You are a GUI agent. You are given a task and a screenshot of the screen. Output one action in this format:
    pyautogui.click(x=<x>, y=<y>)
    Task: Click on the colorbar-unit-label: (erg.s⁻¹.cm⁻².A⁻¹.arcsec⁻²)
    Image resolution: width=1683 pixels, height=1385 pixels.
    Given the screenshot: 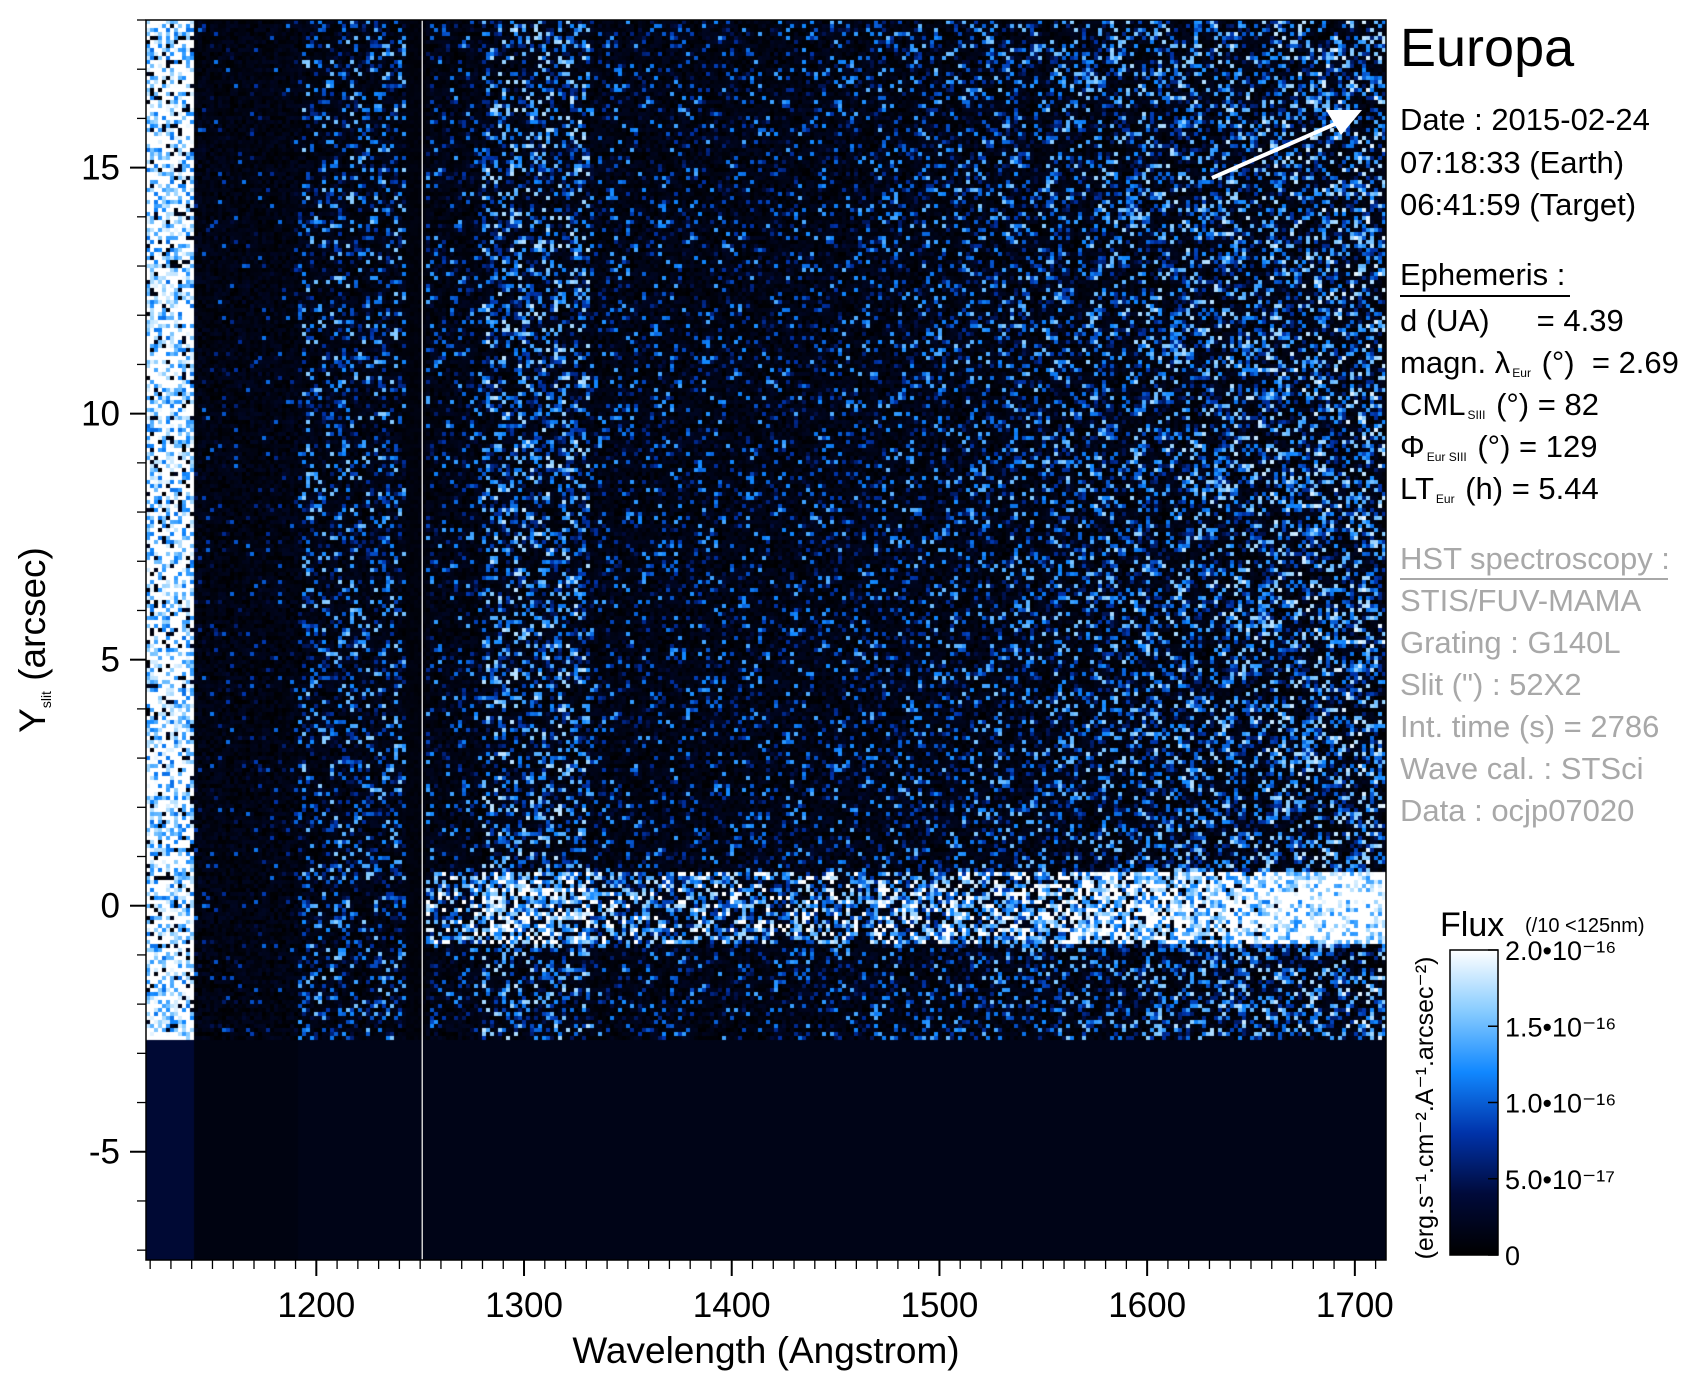 What is the action you would take?
    pyautogui.click(x=1425, y=1108)
    